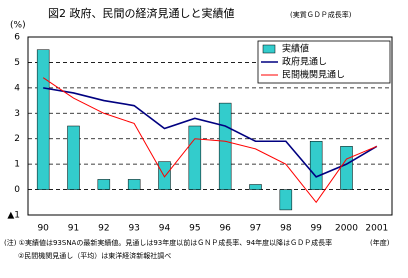  I want to click on y-axis-label: (%), so click(18, 26).